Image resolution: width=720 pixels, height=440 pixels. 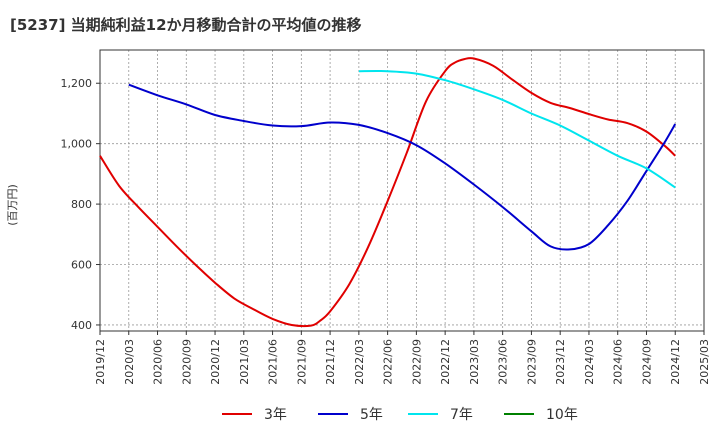 I want to click on x-tick-label: 2023/09, so click(x=531, y=362).